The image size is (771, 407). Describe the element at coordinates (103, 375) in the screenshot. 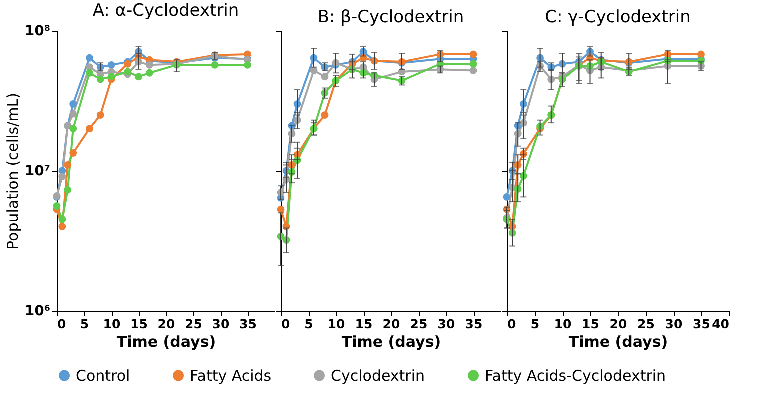

I see `legend-label: Control` at that location.